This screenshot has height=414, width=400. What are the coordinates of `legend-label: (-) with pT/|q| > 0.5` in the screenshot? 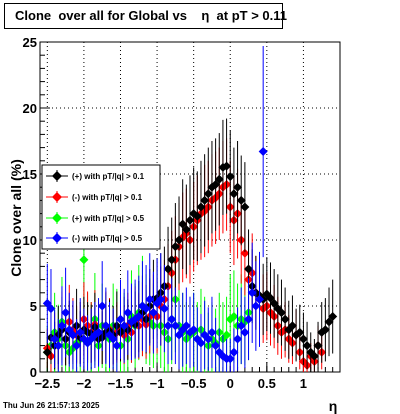 It's located at (107, 238).